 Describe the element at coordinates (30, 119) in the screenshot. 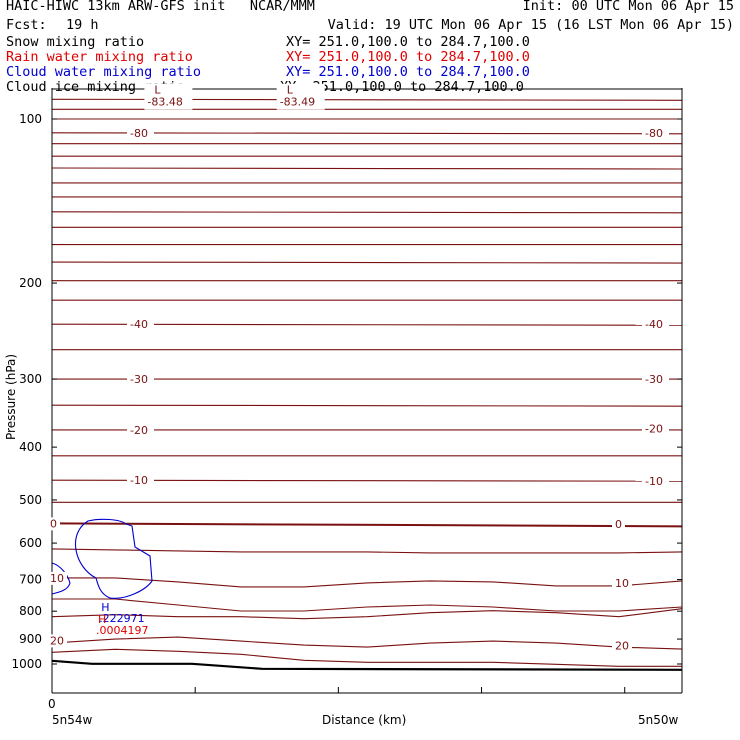

I see `y-tick-label: 100` at that location.